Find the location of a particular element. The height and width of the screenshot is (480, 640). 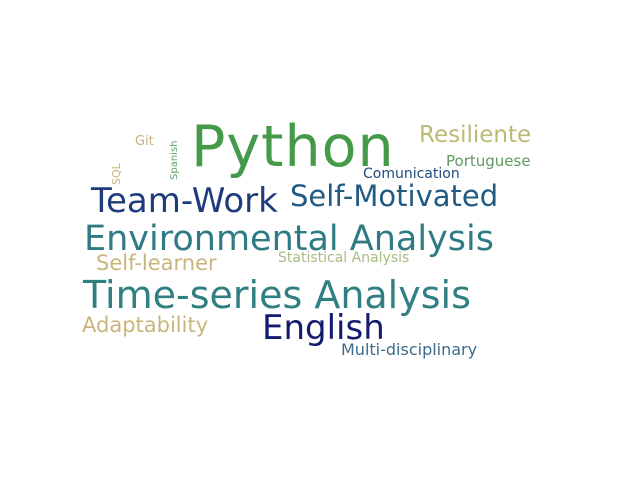

word-adaptability: Adaptability is located at coordinates (145, 325).